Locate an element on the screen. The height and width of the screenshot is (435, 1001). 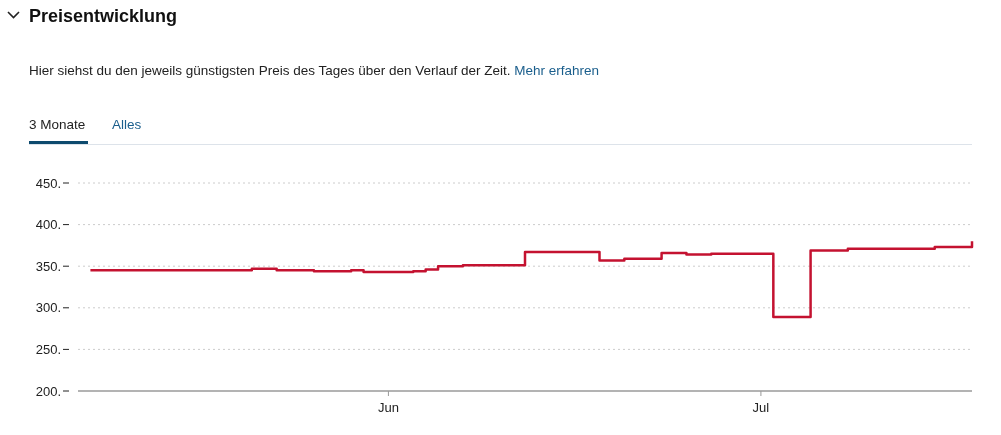
chart-title: Preisentwicklung is located at coordinates (103, 16).